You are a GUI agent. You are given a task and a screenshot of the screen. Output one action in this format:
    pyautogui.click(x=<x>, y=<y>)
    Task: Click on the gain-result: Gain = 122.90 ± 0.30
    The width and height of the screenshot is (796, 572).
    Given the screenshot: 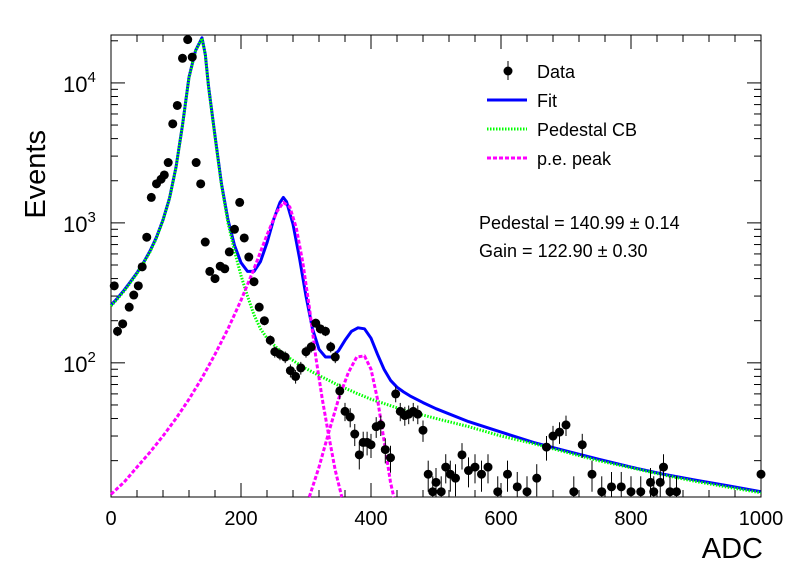 What is the action you would take?
    pyautogui.click(x=563, y=251)
    